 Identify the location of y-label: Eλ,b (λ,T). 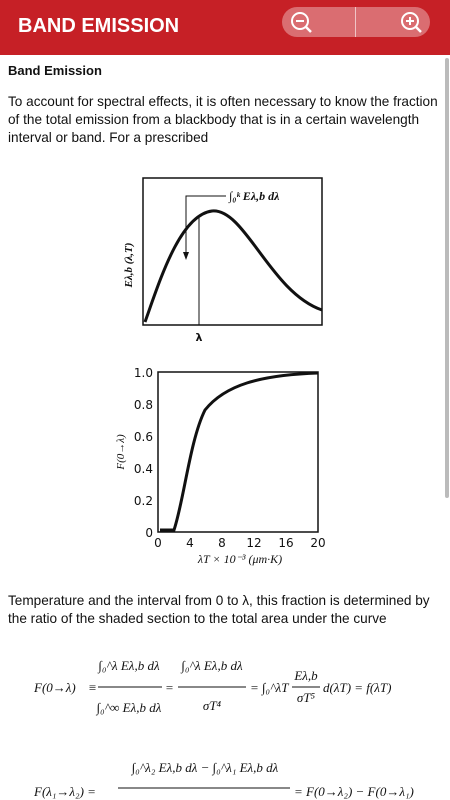
(129, 266).